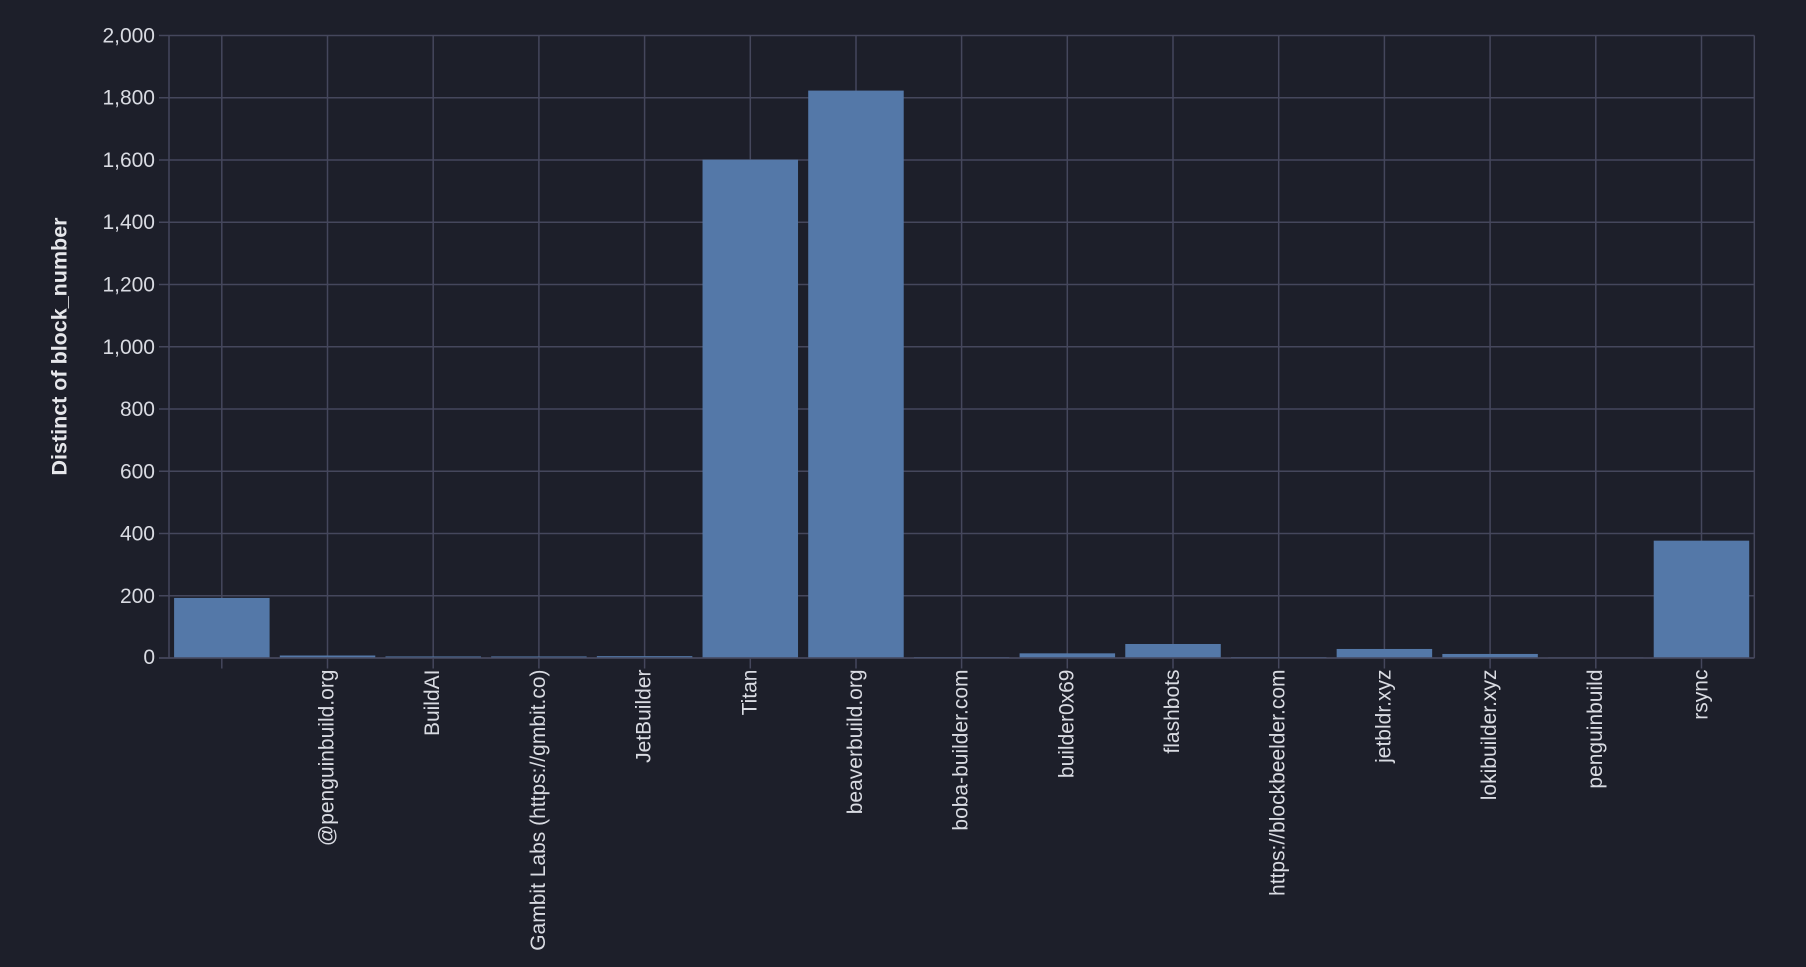 The width and height of the screenshot is (1806, 967). What do you see at coordinates (128, 160) in the screenshot?
I see `svg-text: 1,600` at bounding box center [128, 160].